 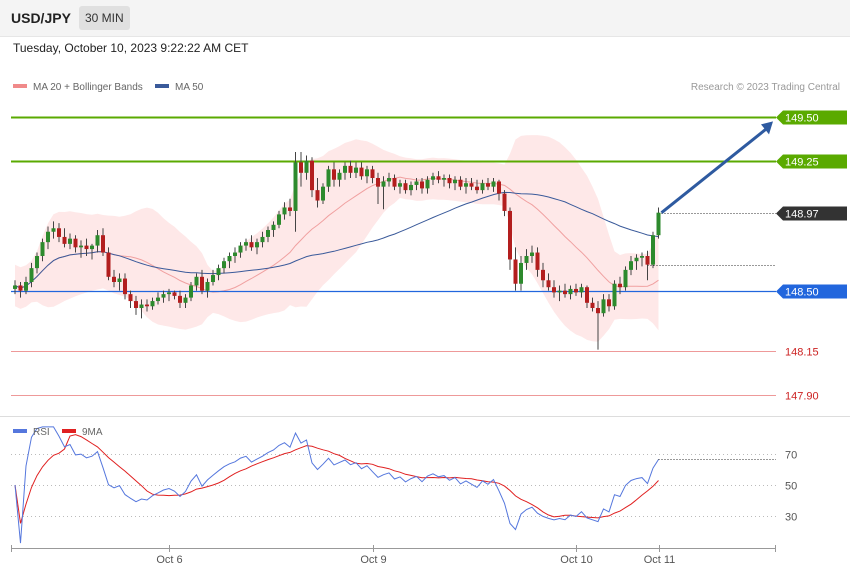 What do you see at coordinates (791, 456) in the screenshot?
I see `rsi-tick-70: 70` at bounding box center [791, 456].